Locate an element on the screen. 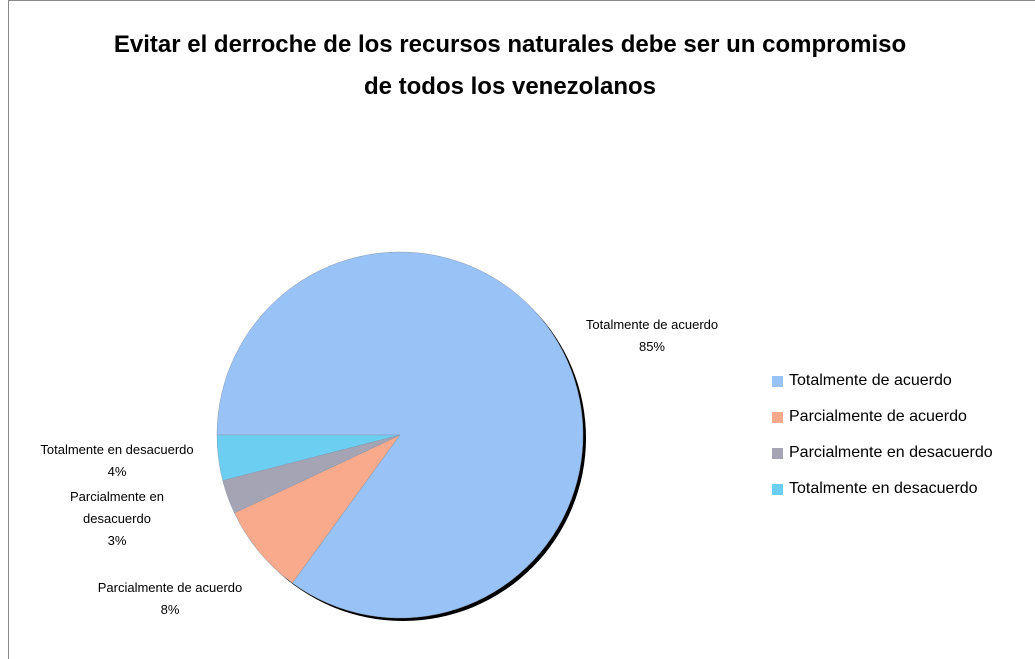  legend-item: Parcialmente de acuerdo is located at coordinates (869, 417).